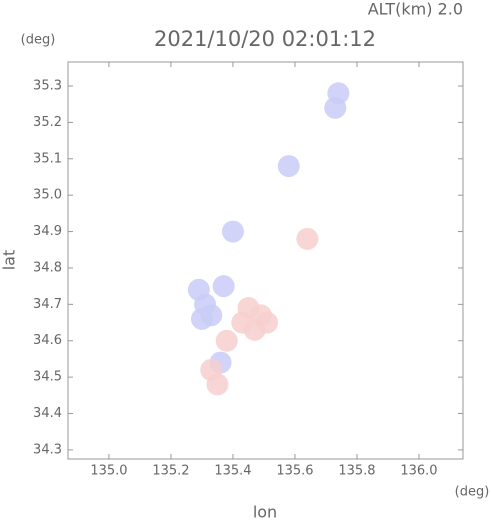  What do you see at coordinates (356, 471) in the screenshot?
I see `x-tick-label: 135.8` at bounding box center [356, 471].